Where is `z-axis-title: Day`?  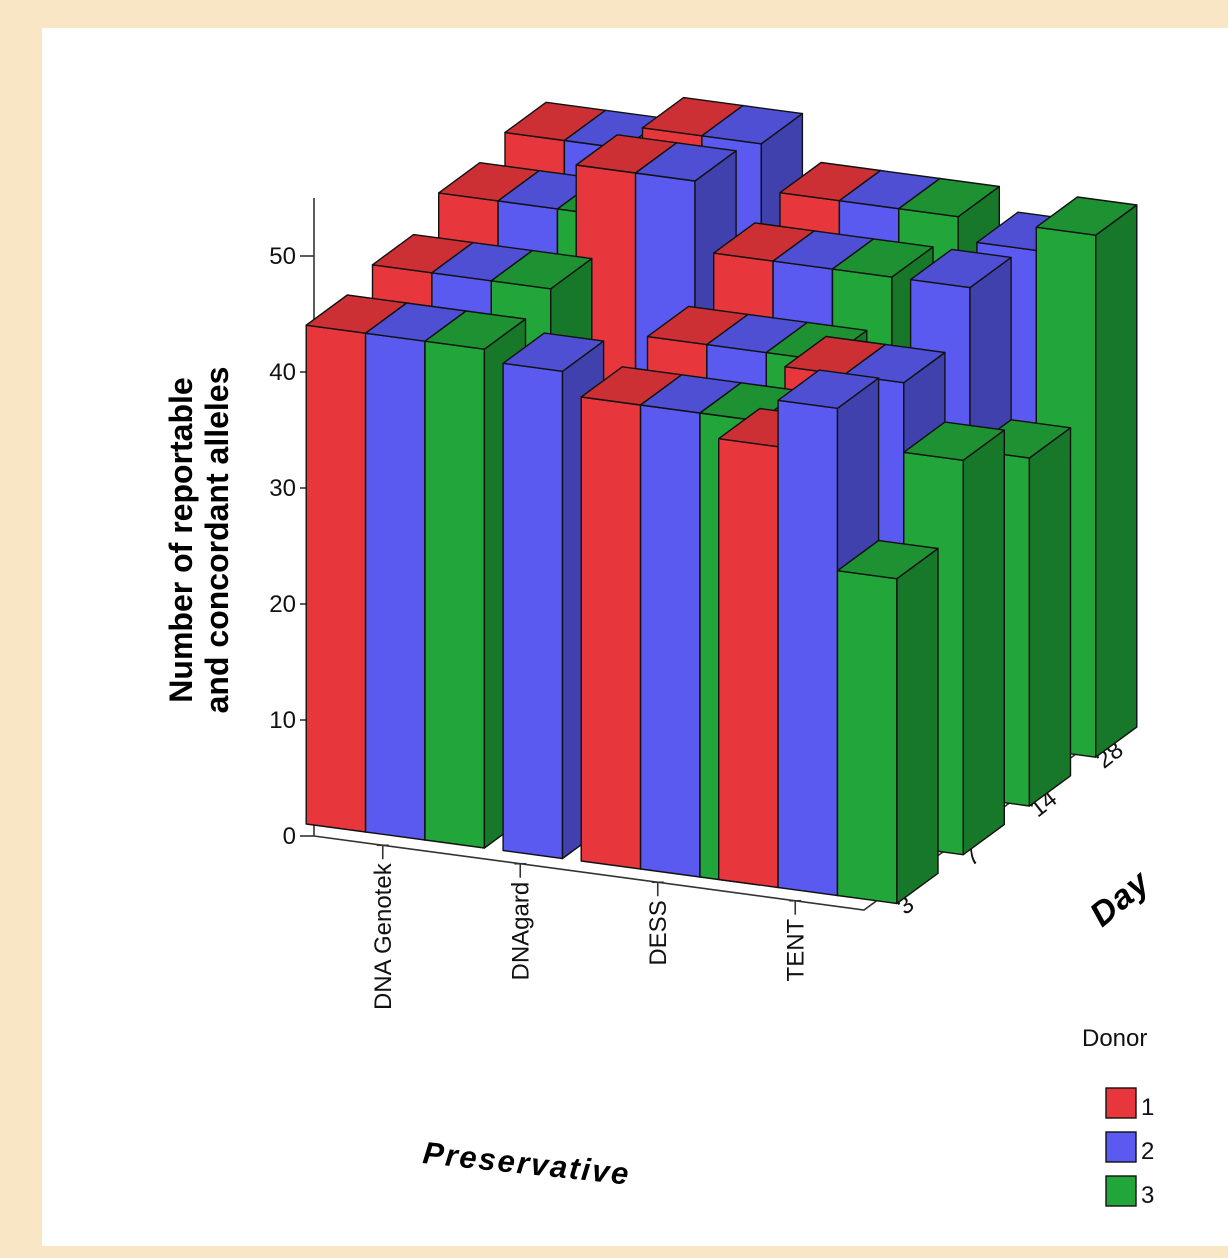
z-axis-title: Day is located at coordinates (1120, 898).